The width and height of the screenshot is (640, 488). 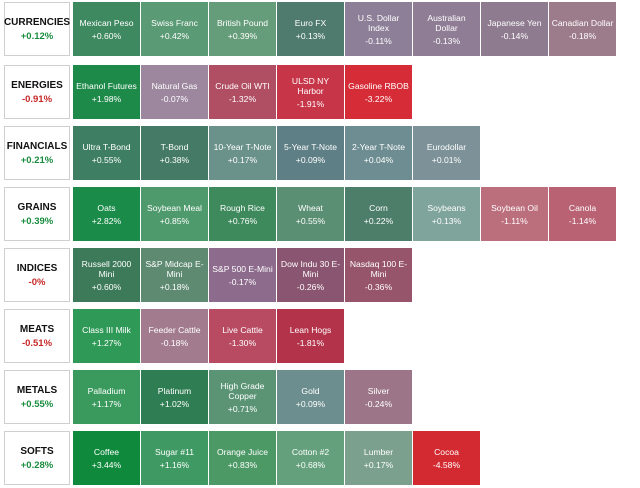 What do you see at coordinates (242, 342) in the screenshot?
I see `tile-change: -1.30%` at bounding box center [242, 342].